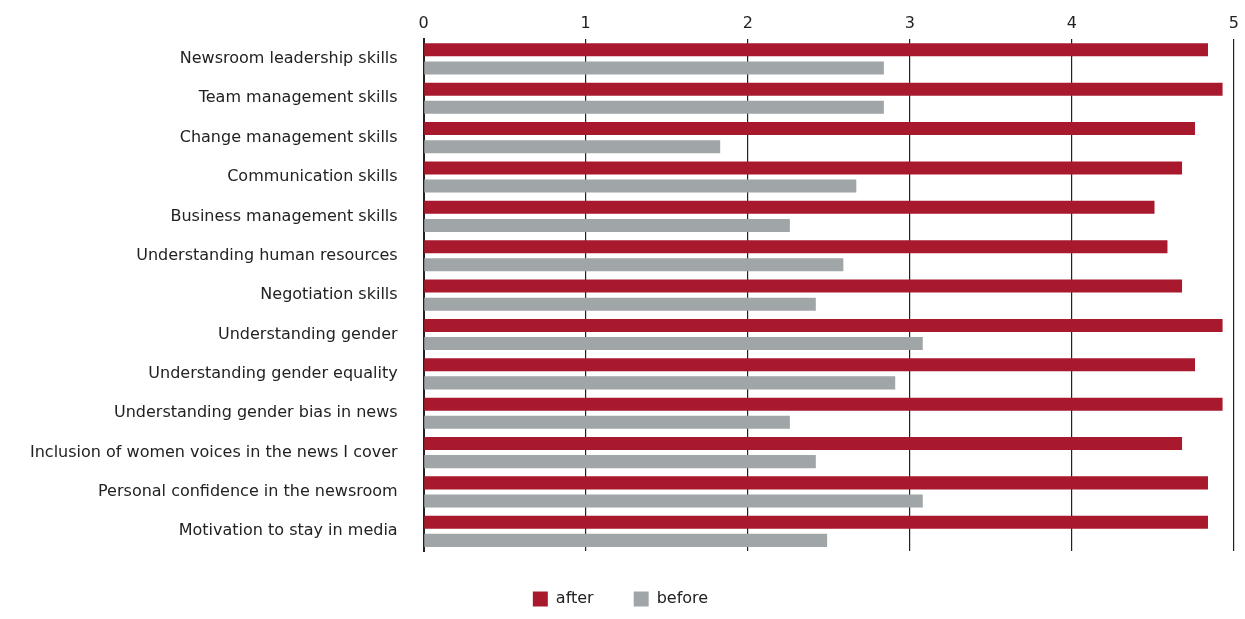 This screenshot has height=619, width=1245. Describe the element at coordinates (308, 333) in the screenshot. I see `y-tick-label: Understanding gender` at that location.